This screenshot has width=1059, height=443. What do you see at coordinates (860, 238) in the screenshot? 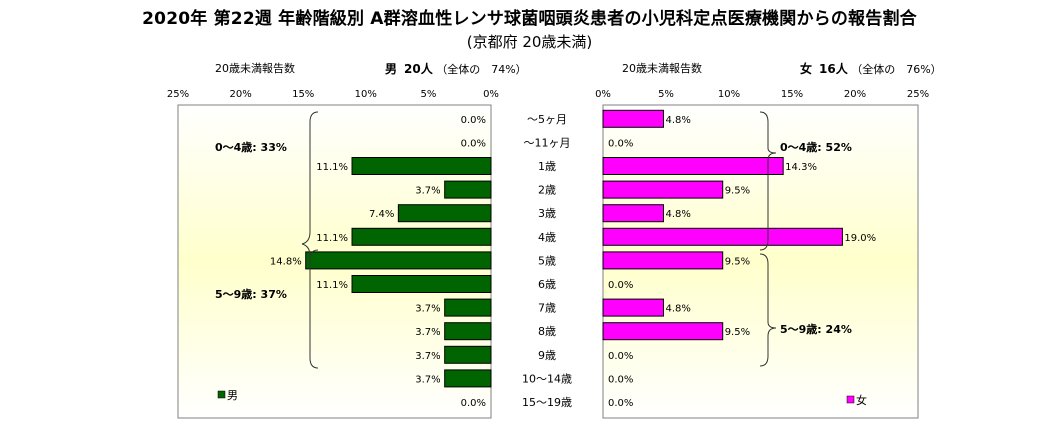
I see `female-data-label: 19.0%` at bounding box center [860, 238].